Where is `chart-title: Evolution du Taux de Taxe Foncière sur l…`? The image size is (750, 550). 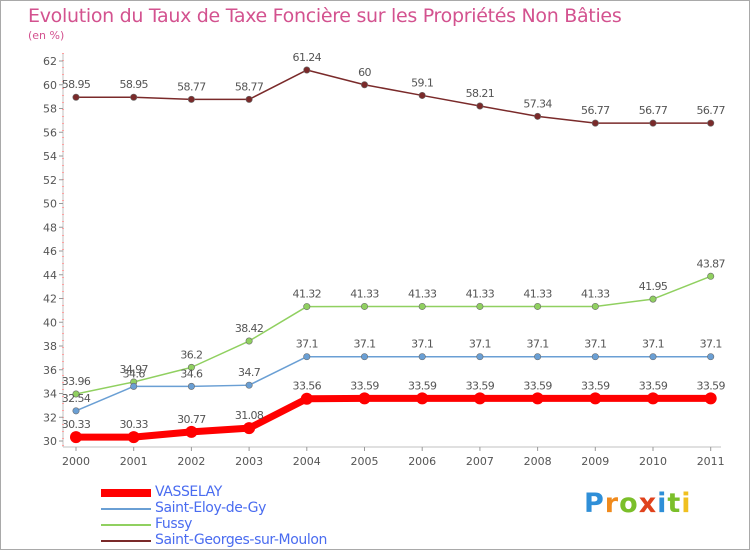
chart-title: Evolution du Taux de Taxe Foncière sur l… is located at coordinates (325, 16).